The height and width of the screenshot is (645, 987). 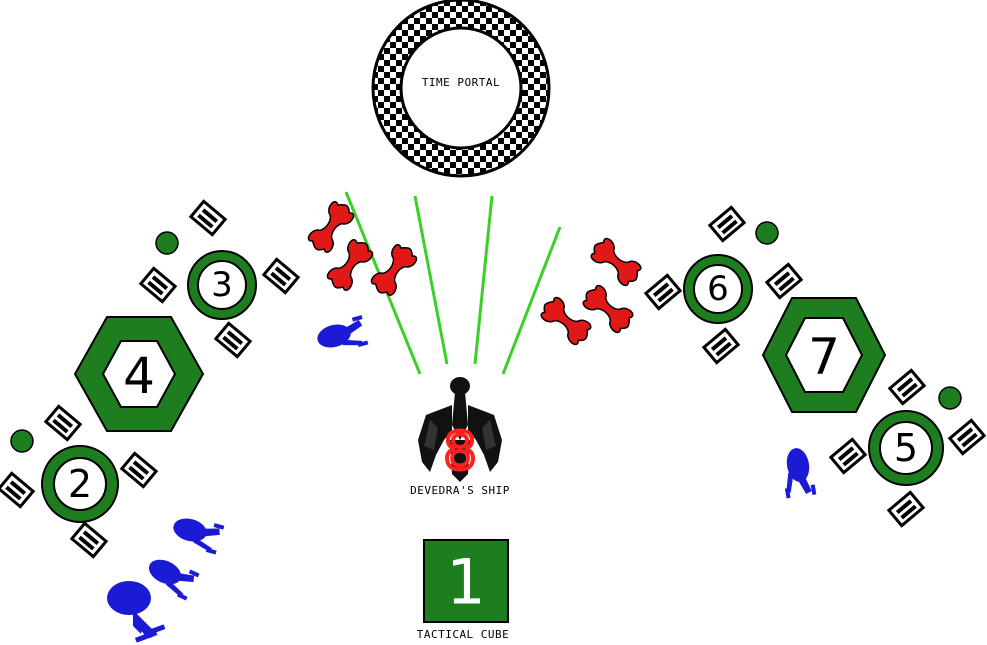 What do you see at coordinates (463, 634) in the screenshot?
I see `tactical-cube-label: TACTICAL CUBE` at bounding box center [463, 634].